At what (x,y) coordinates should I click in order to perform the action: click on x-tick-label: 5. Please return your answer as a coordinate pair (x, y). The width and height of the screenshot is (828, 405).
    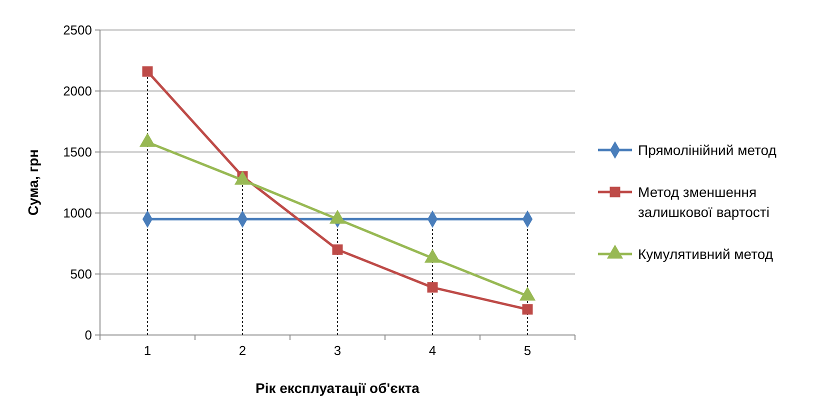
    Looking at the image, I should click on (528, 350).